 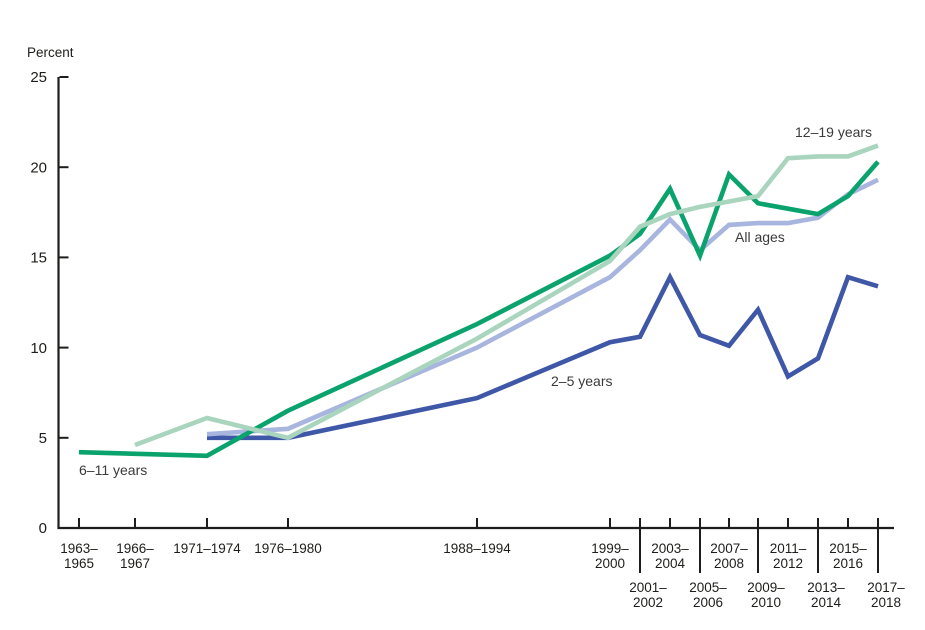 What do you see at coordinates (79, 563) in the screenshot?
I see `x-tick-label: 1965` at bounding box center [79, 563].